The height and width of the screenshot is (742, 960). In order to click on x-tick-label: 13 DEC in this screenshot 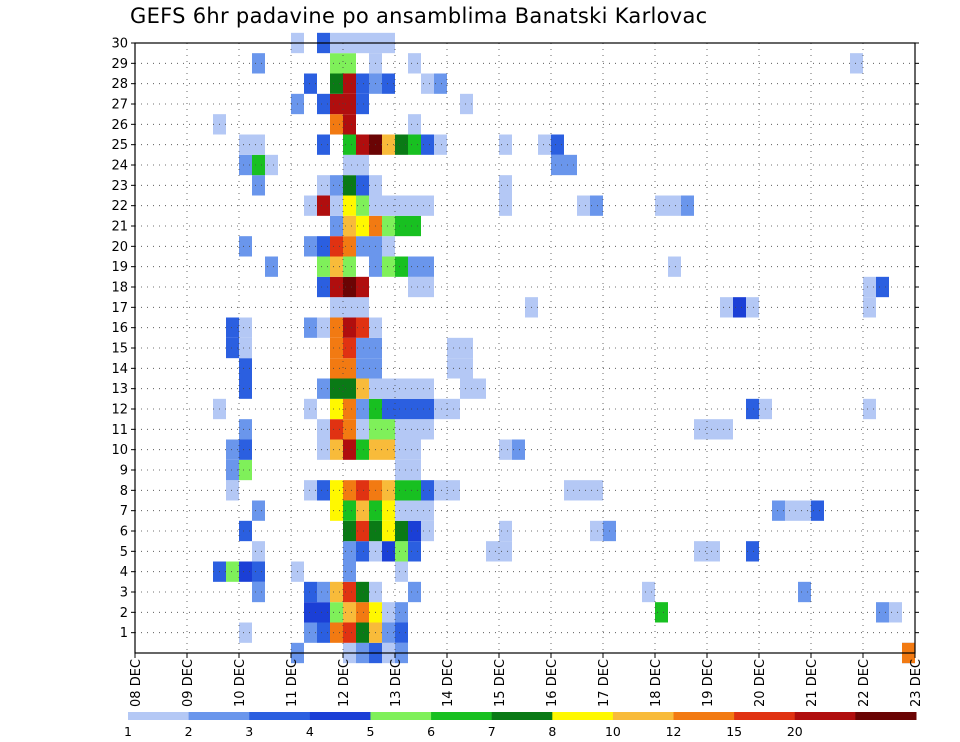, I will do `click(396, 683)`.